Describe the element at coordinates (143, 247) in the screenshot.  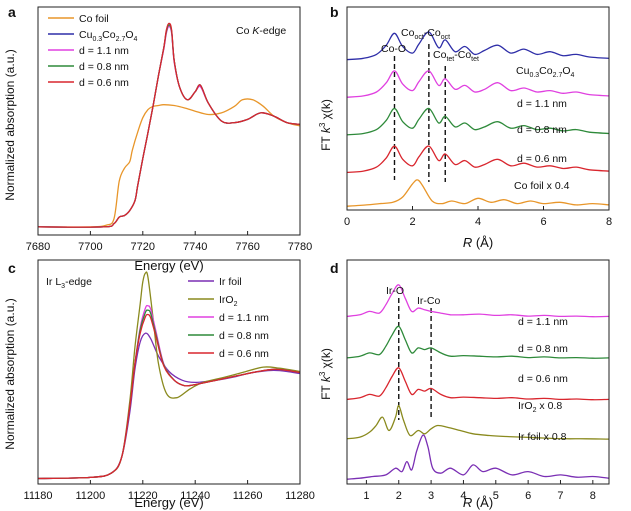
I see `x-tick-label: 7720` at that location.